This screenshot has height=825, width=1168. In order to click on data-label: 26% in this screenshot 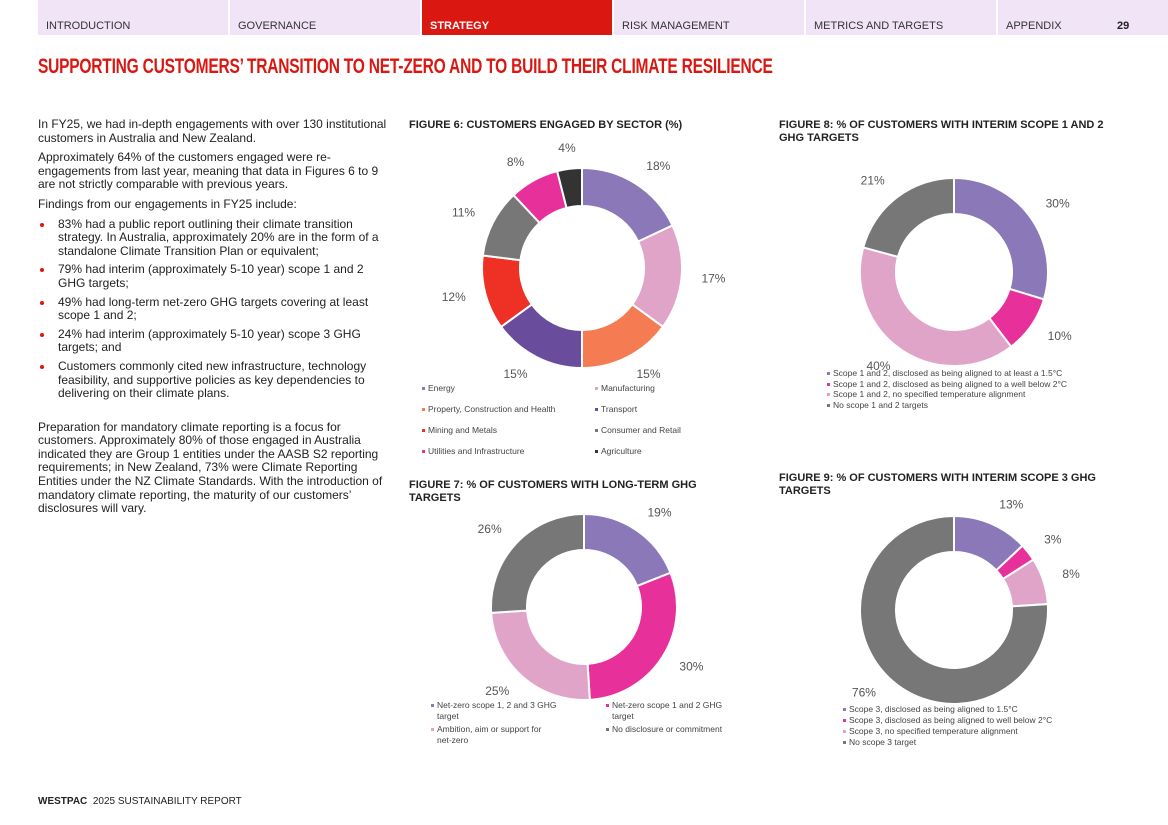, I will do `click(490, 529)`.